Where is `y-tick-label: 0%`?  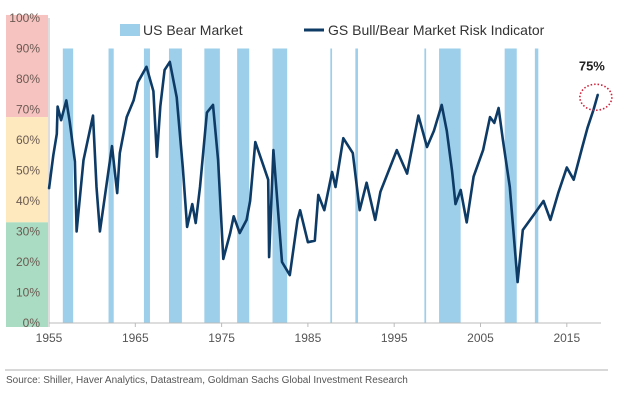
y-tick-label: 0% is located at coordinates (32, 323).